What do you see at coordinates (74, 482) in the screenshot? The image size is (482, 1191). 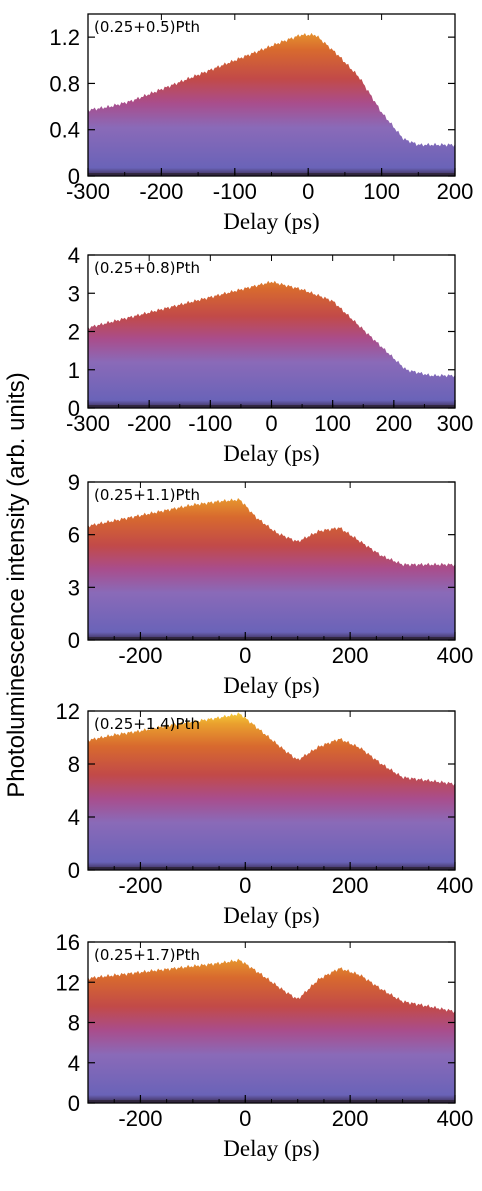 I see `y-tick-label: 9` at bounding box center [74, 482].